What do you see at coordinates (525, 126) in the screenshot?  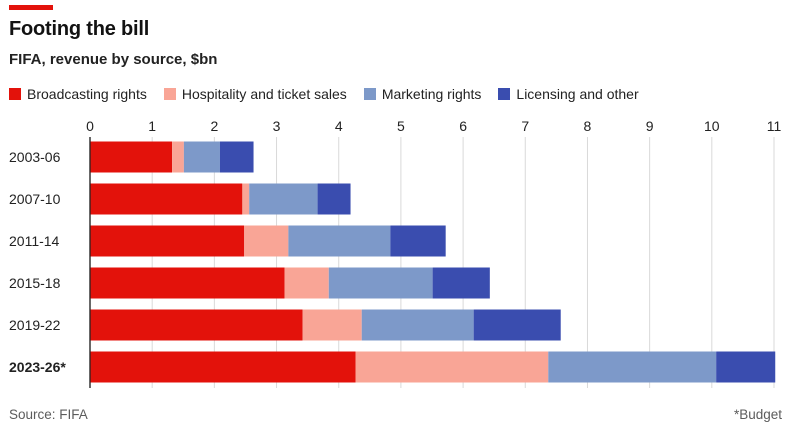 I see `x-tick-label: 7` at bounding box center [525, 126].